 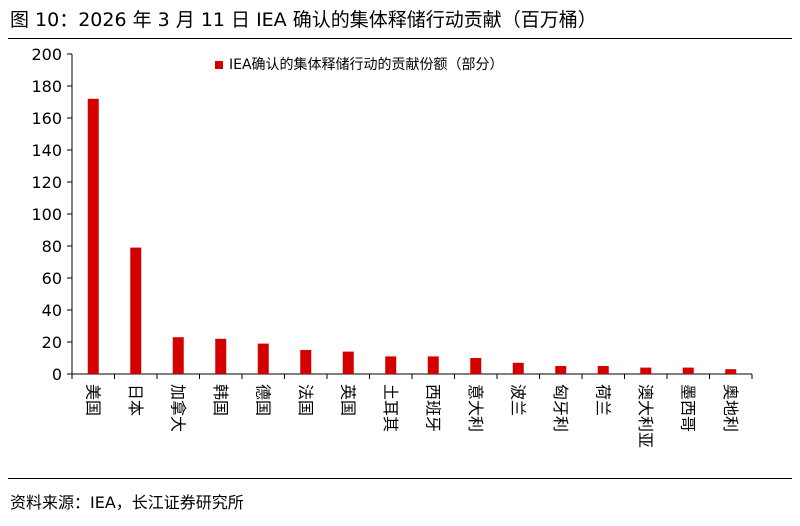 I want to click on y-tick-label: 200, so click(x=46, y=54).